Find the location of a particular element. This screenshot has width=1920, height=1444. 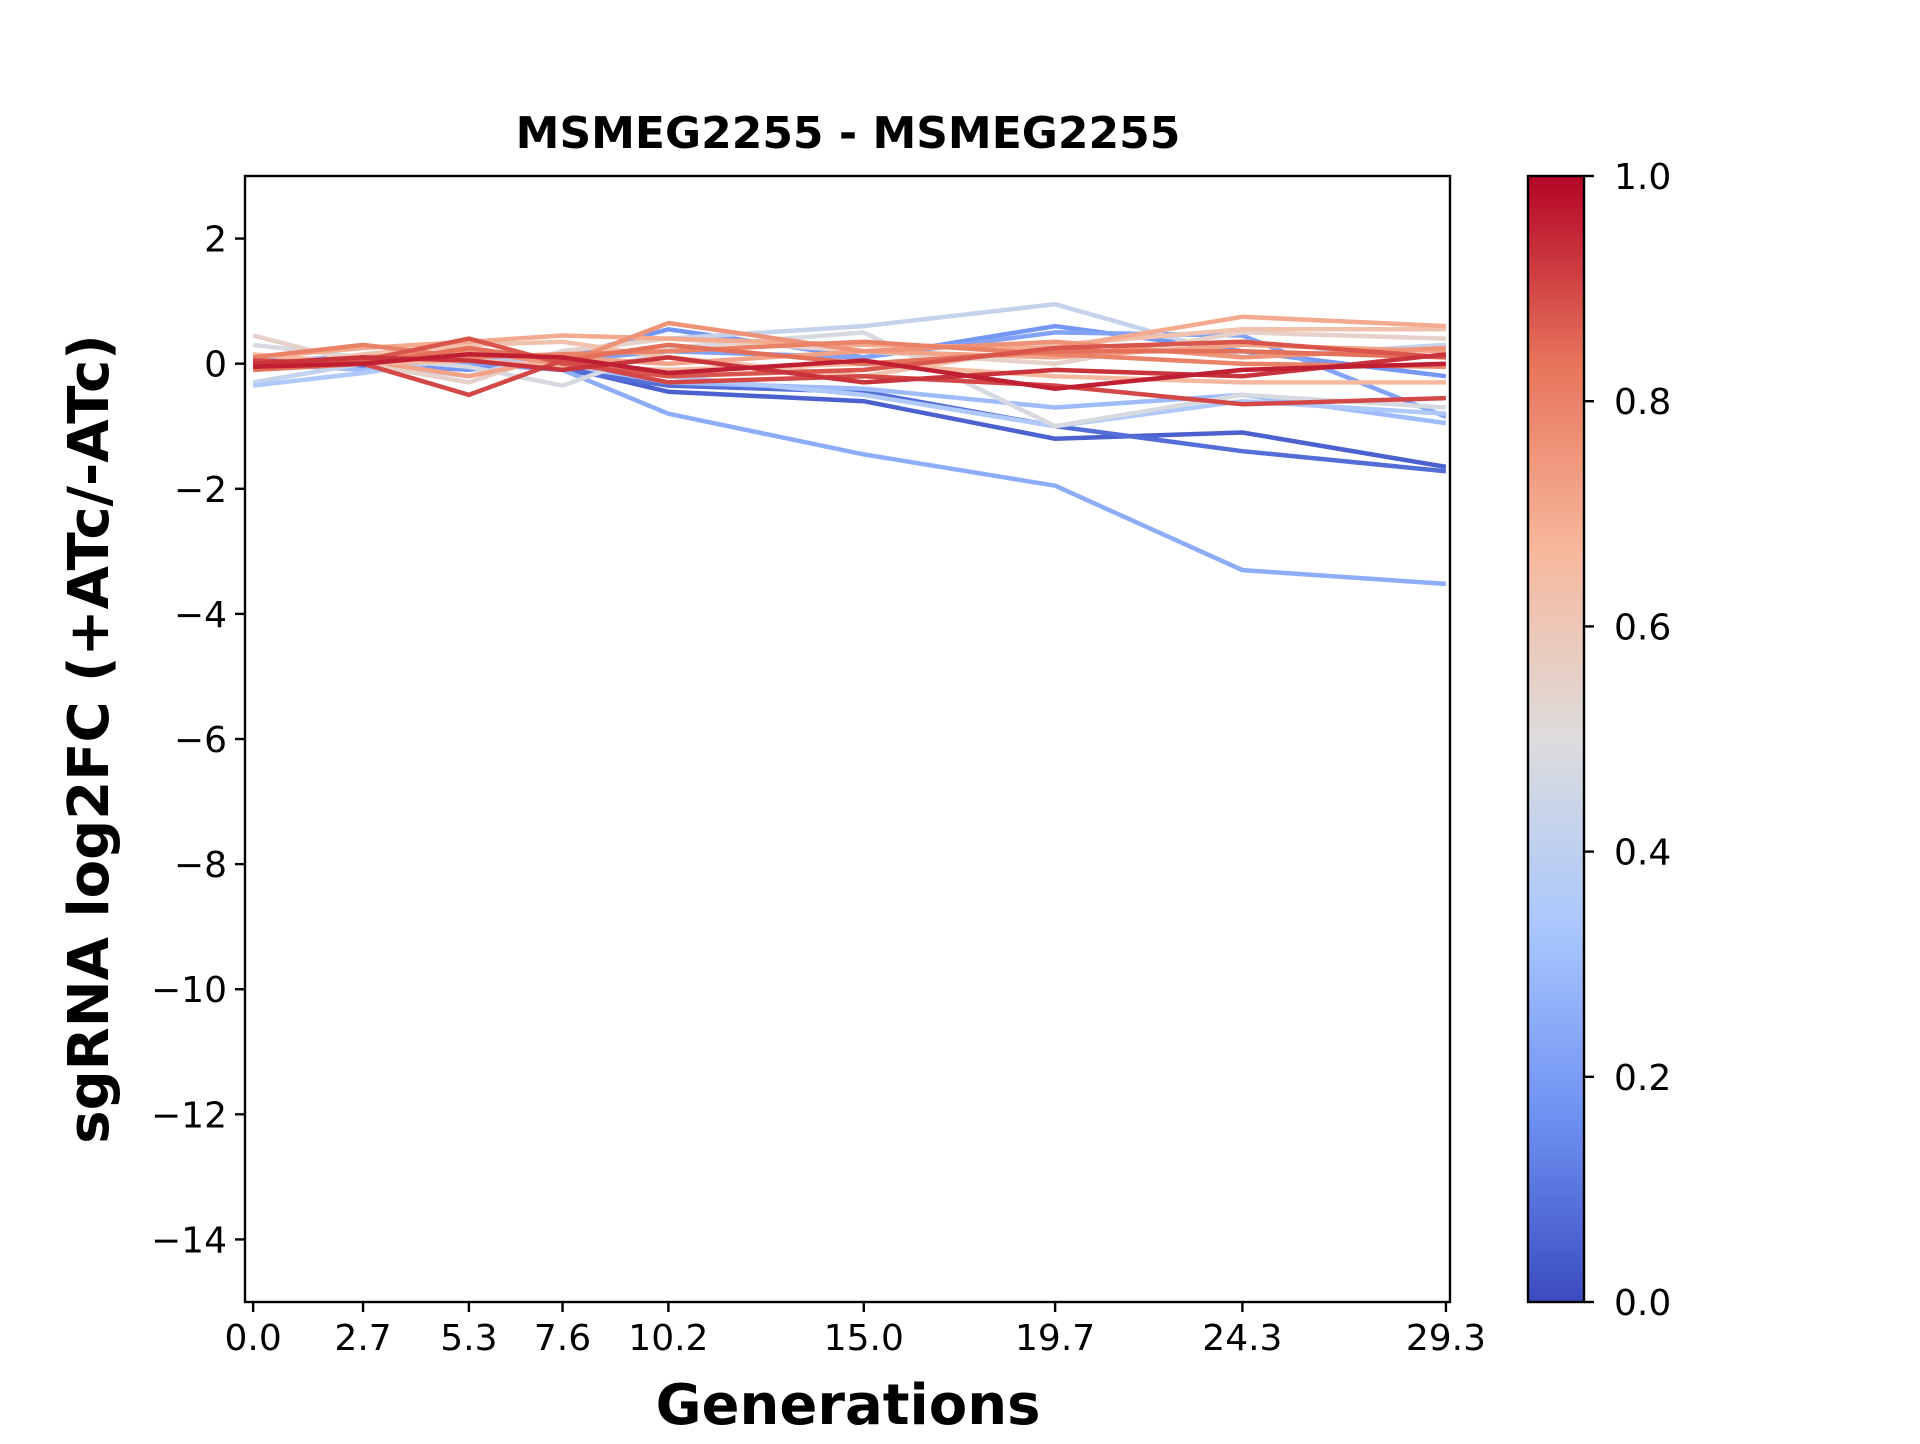

series-group is located at coordinates (849, 444).